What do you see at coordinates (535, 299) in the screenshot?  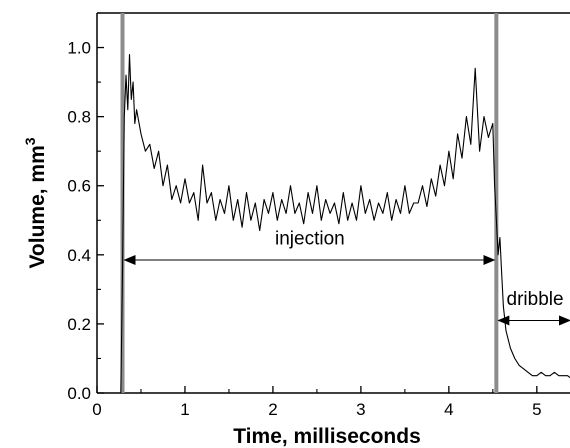 I see `annotation-label: dribble` at bounding box center [535, 299].